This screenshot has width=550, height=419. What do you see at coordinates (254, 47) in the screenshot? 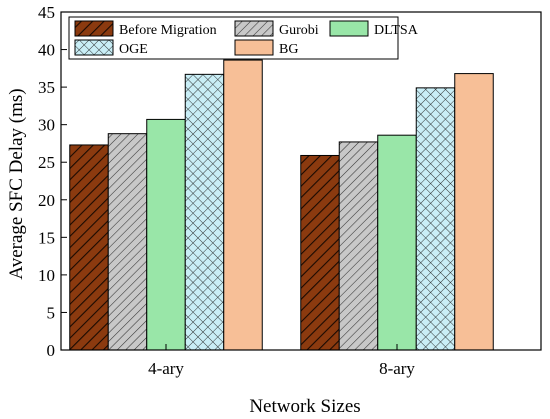
I see `legend-swatch-bg` at bounding box center [254, 47].